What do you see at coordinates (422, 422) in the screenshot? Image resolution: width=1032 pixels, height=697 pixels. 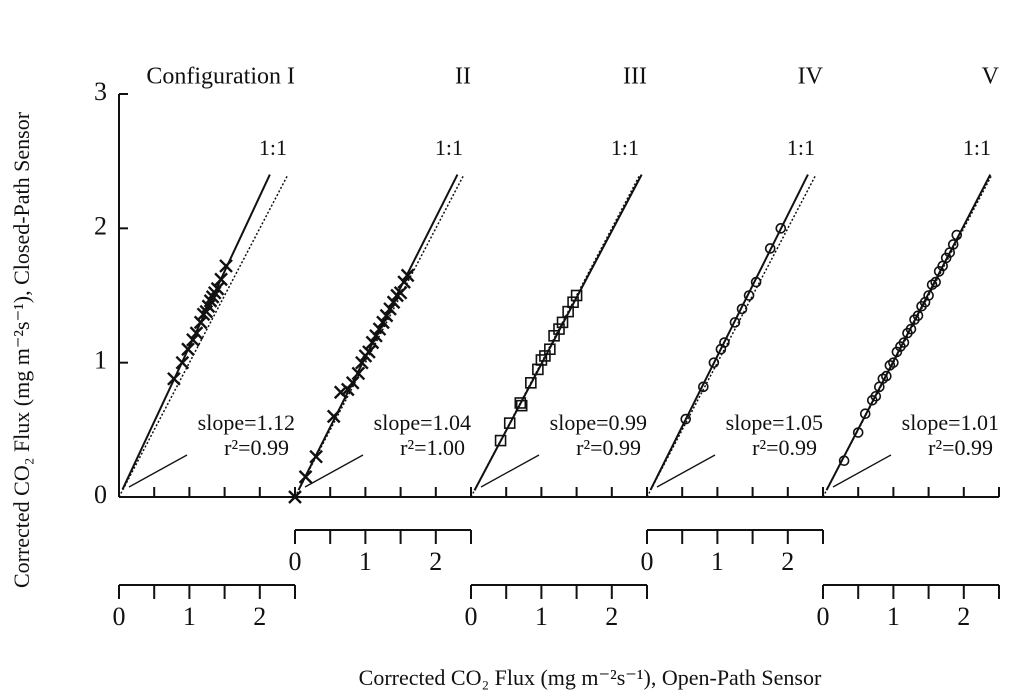 I see `slope-label: slope=1.04` at bounding box center [422, 422].